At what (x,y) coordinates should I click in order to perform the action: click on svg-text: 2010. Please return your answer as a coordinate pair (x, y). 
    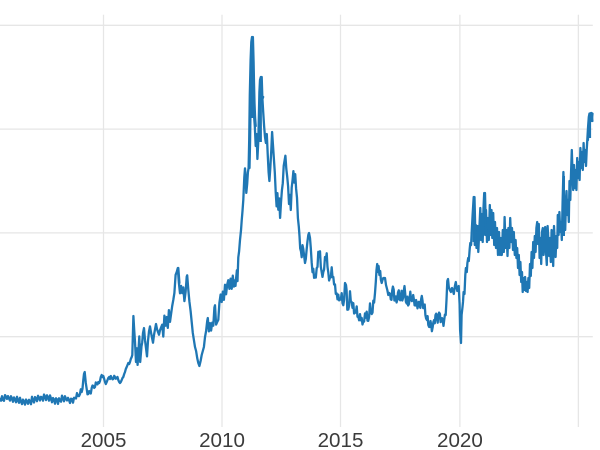
    Looking at the image, I should click on (222, 439).